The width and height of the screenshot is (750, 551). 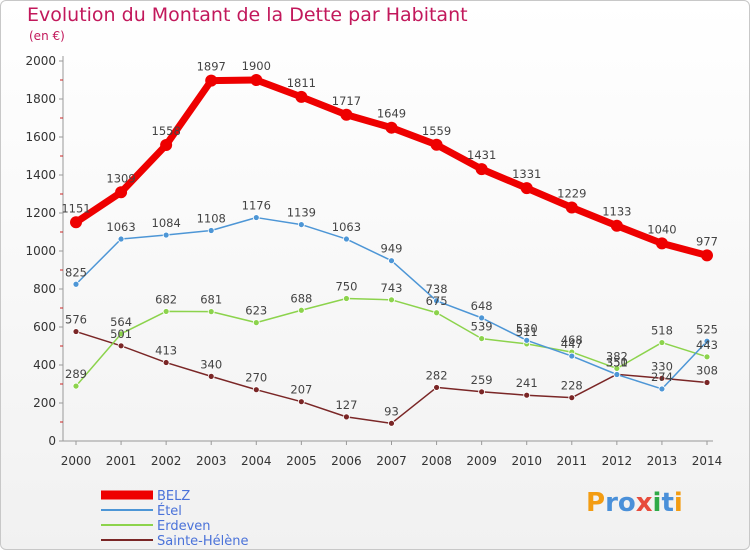 I want to click on data-label: 270, so click(x=256, y=378).